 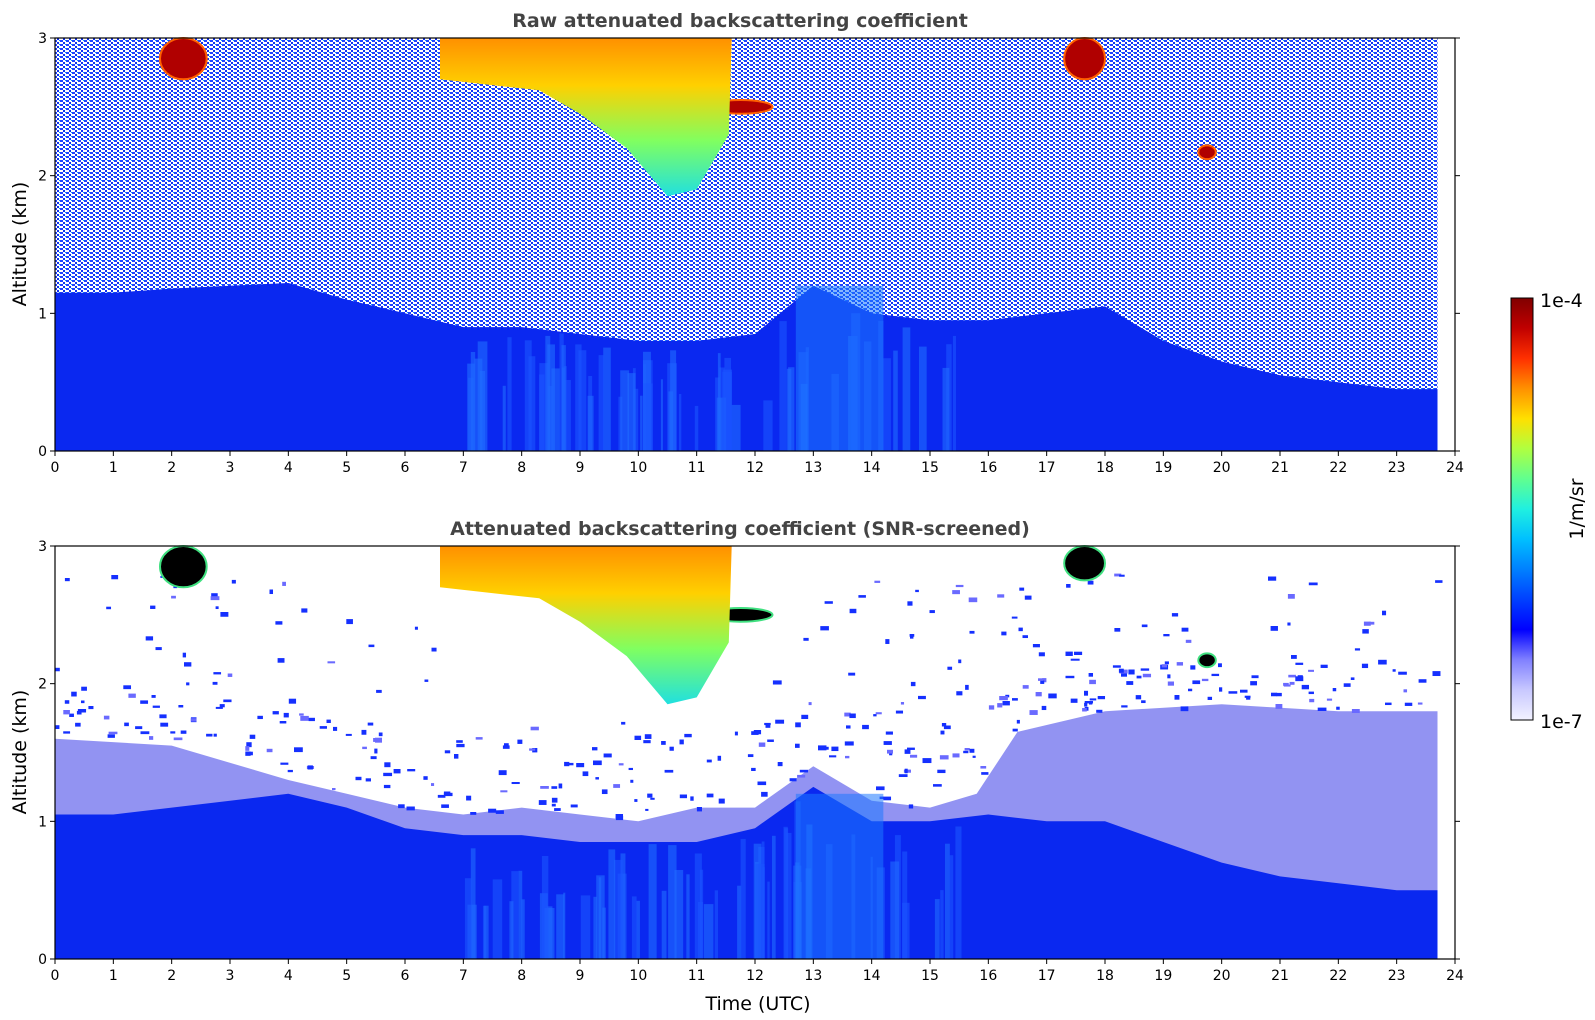 I want to click on high-cloud, so click(x=1207, y=660).